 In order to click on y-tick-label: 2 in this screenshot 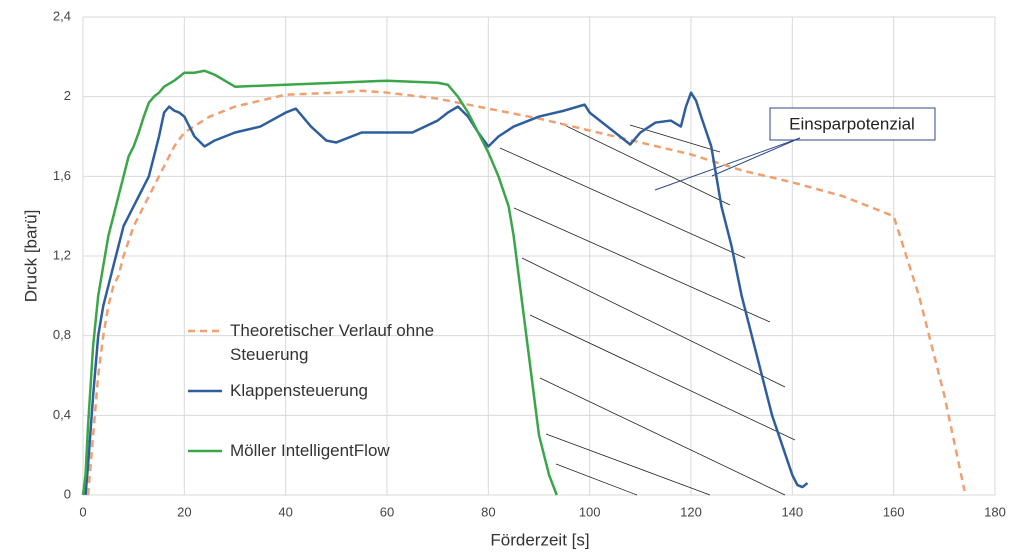, I will do `click(67, 95)`.